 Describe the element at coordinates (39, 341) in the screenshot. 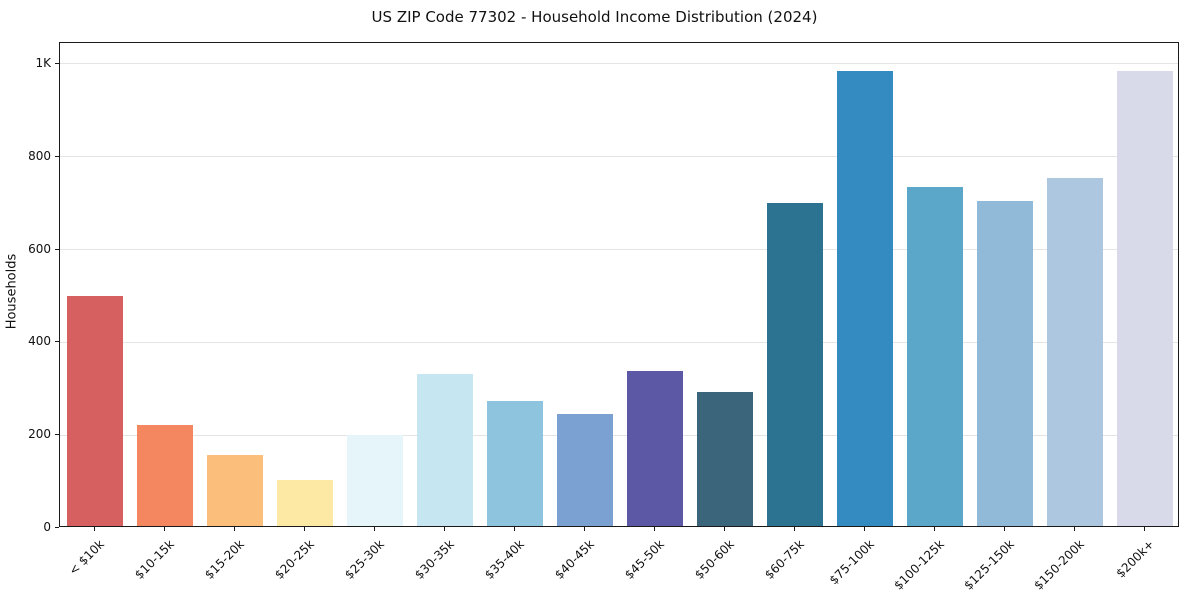

I see `y-tick-label: 400` at that location.